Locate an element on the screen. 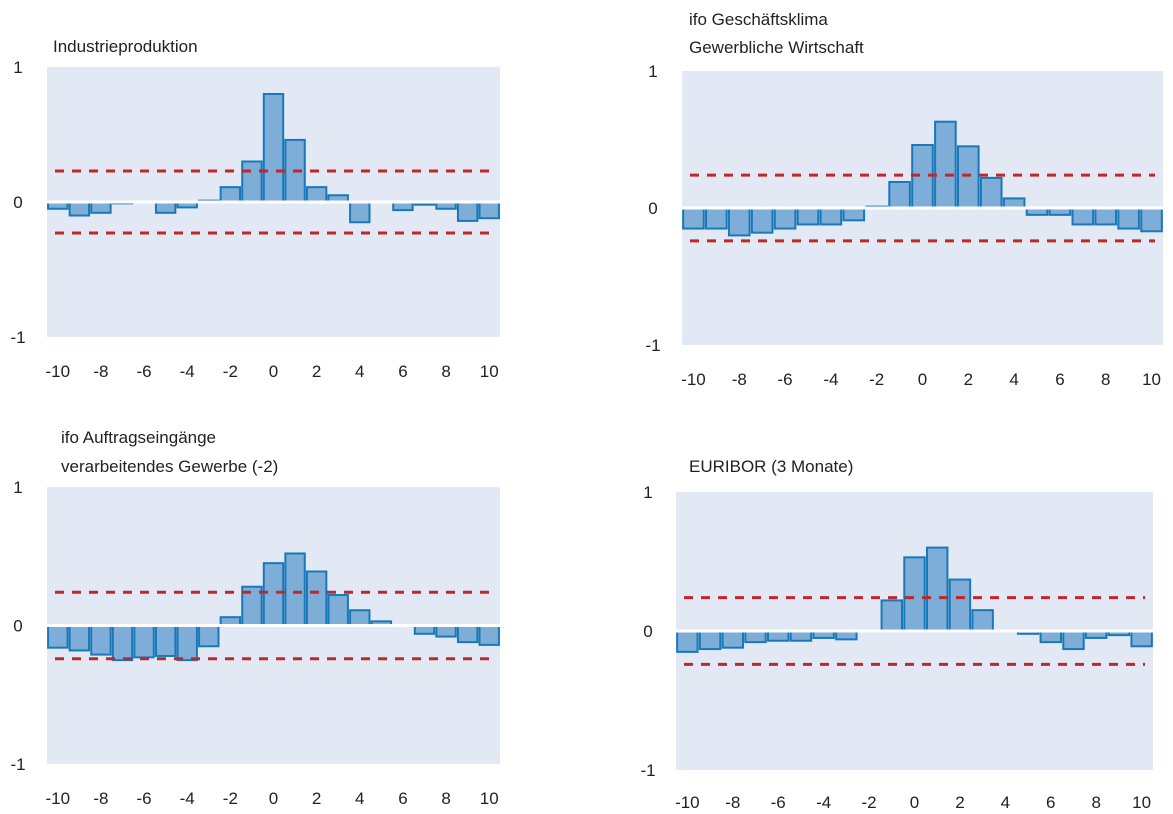  chart-title: Gewerbliche Wirtschaft is located at coordinates (776, 47).